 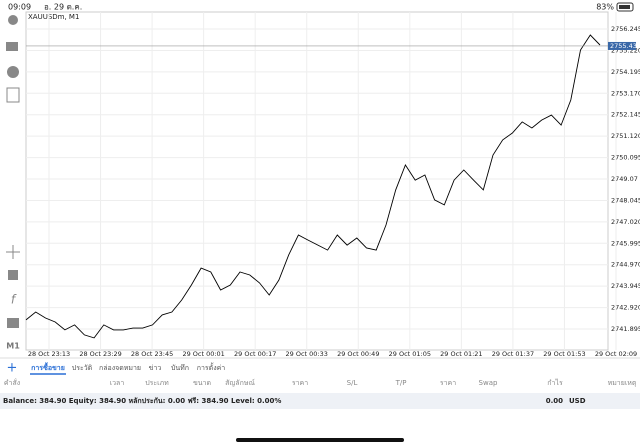 I want to click on battery-icon, so click(x=625, y=7).